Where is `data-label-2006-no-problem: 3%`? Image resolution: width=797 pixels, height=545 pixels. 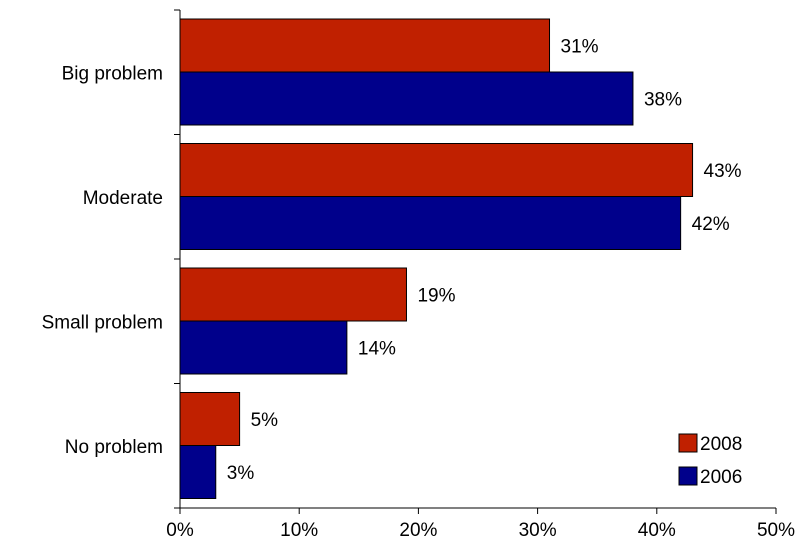
data-label-2006-no-problem: 3% is located at coordinates (241, 473).